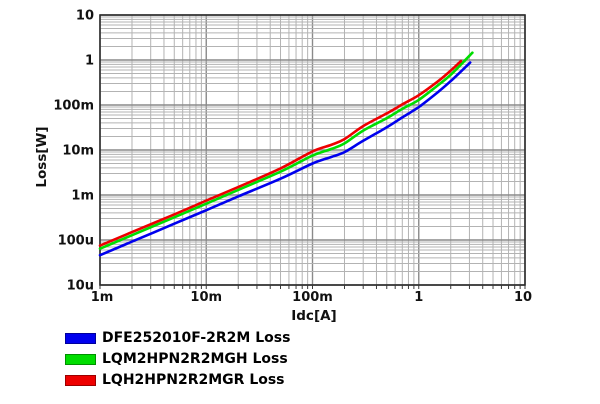  Describe the element at coordinates (80, 380) in the screenshot. I see `legend-swatch-red` at that location.